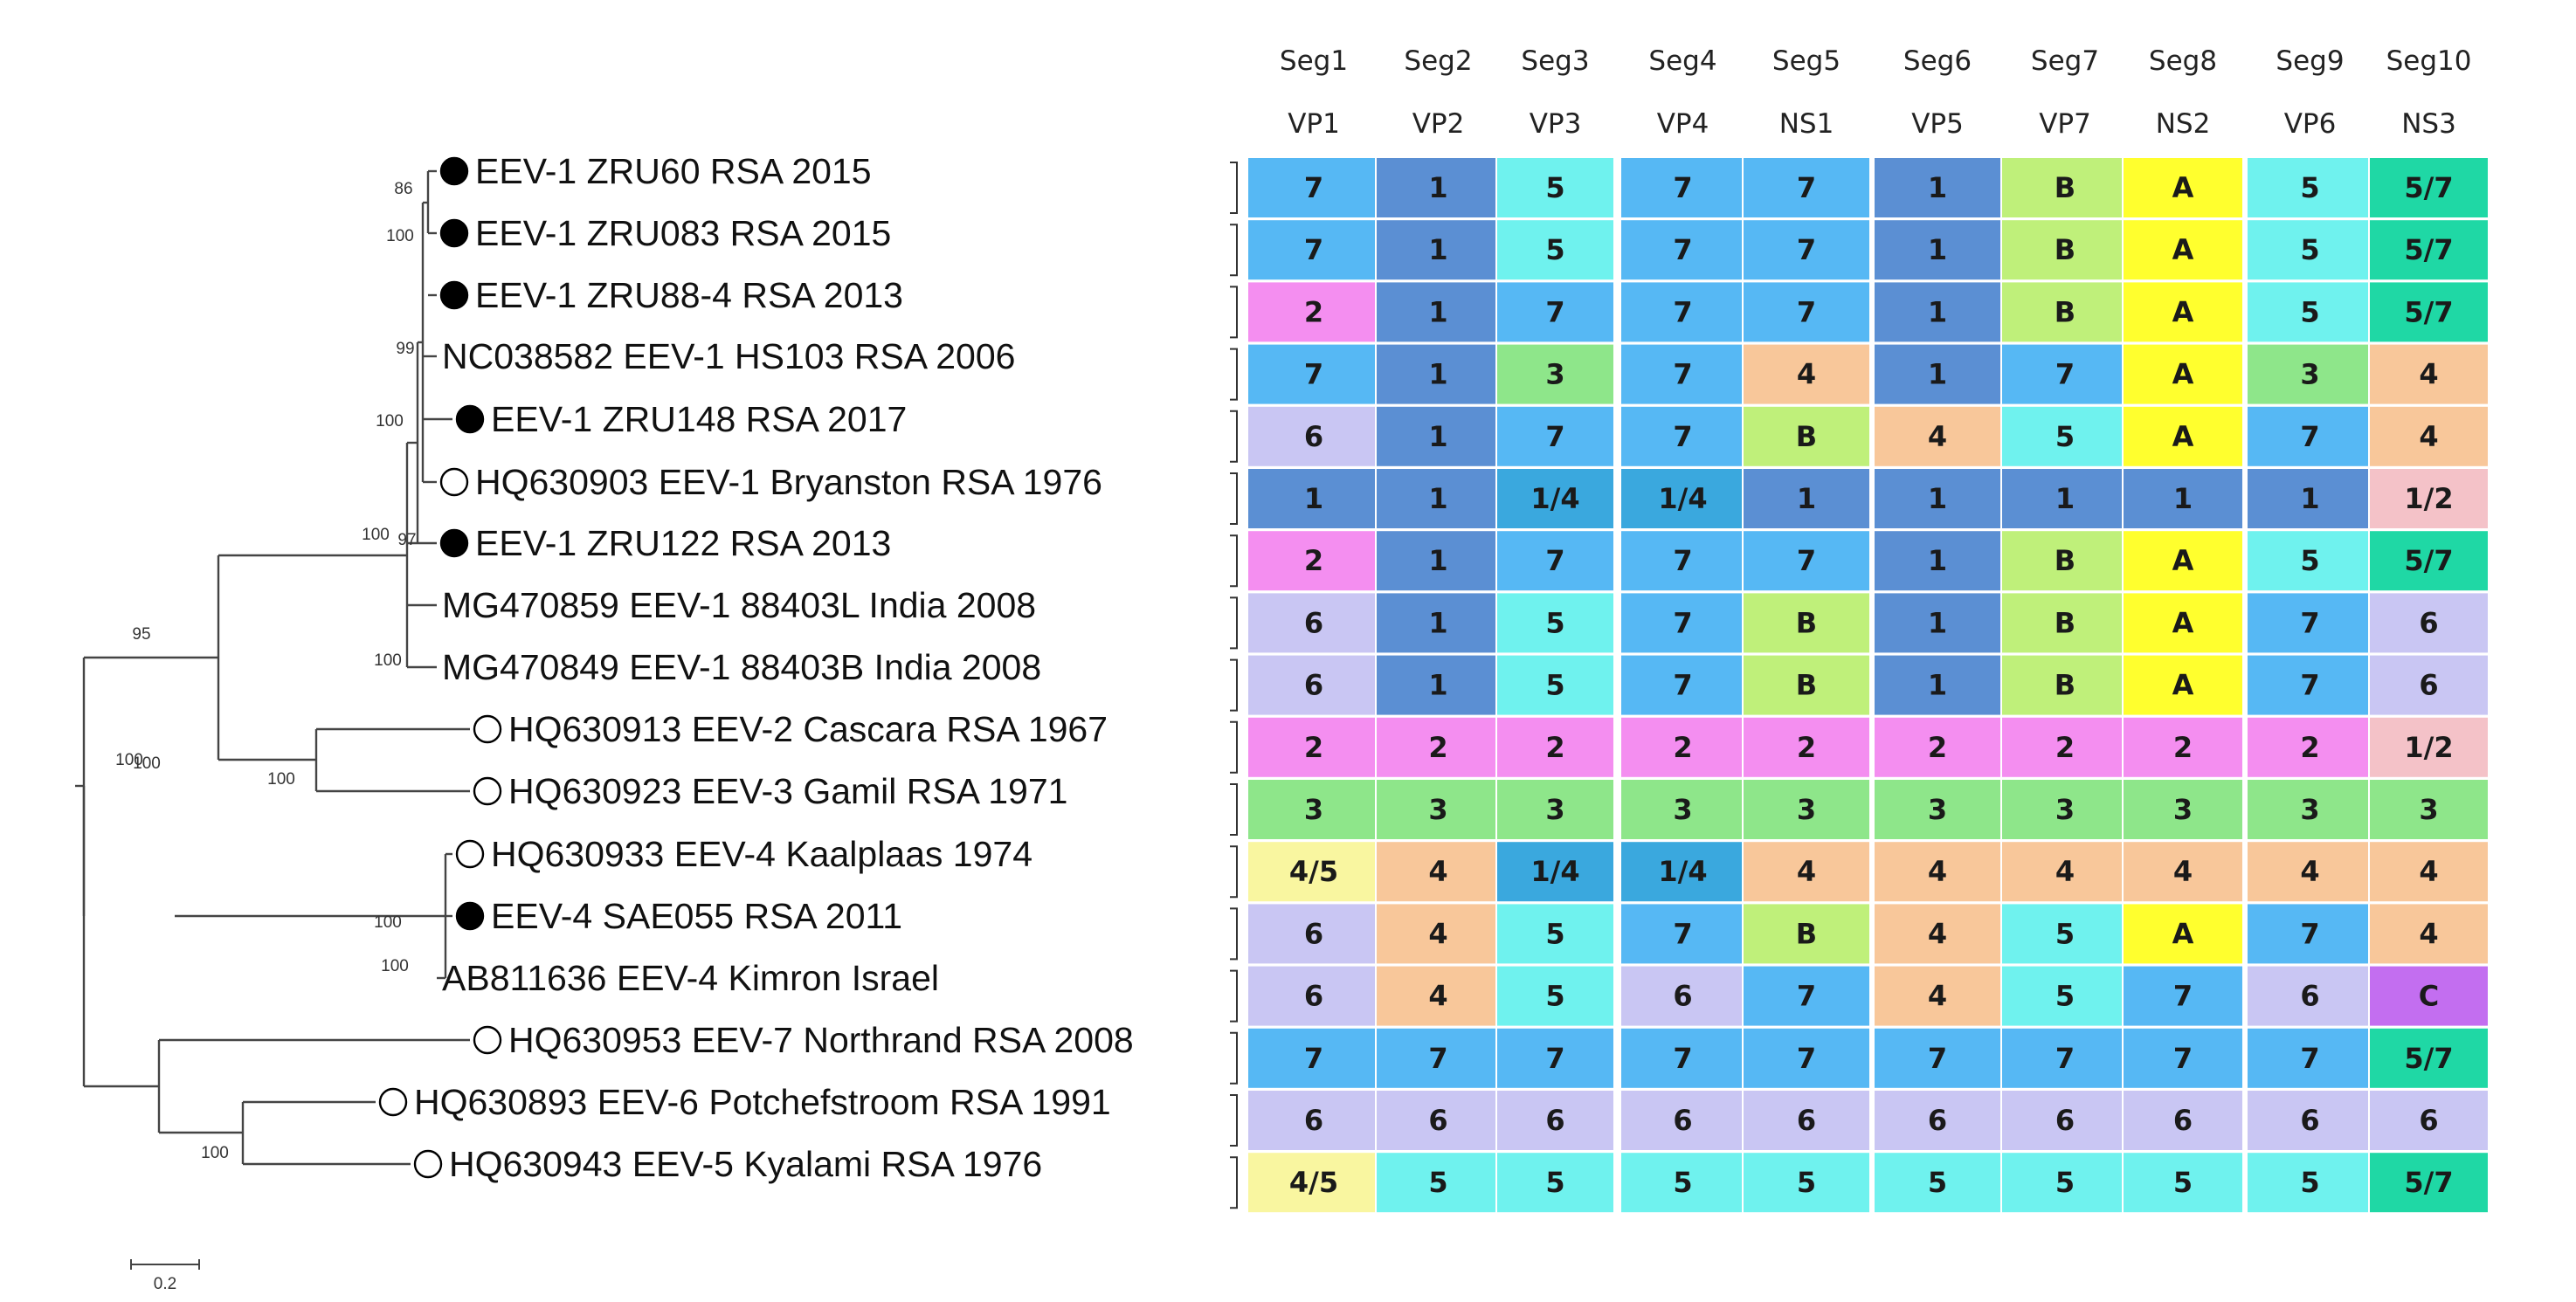  I want to click on segment-header: Seg4, so click(1682, 61).